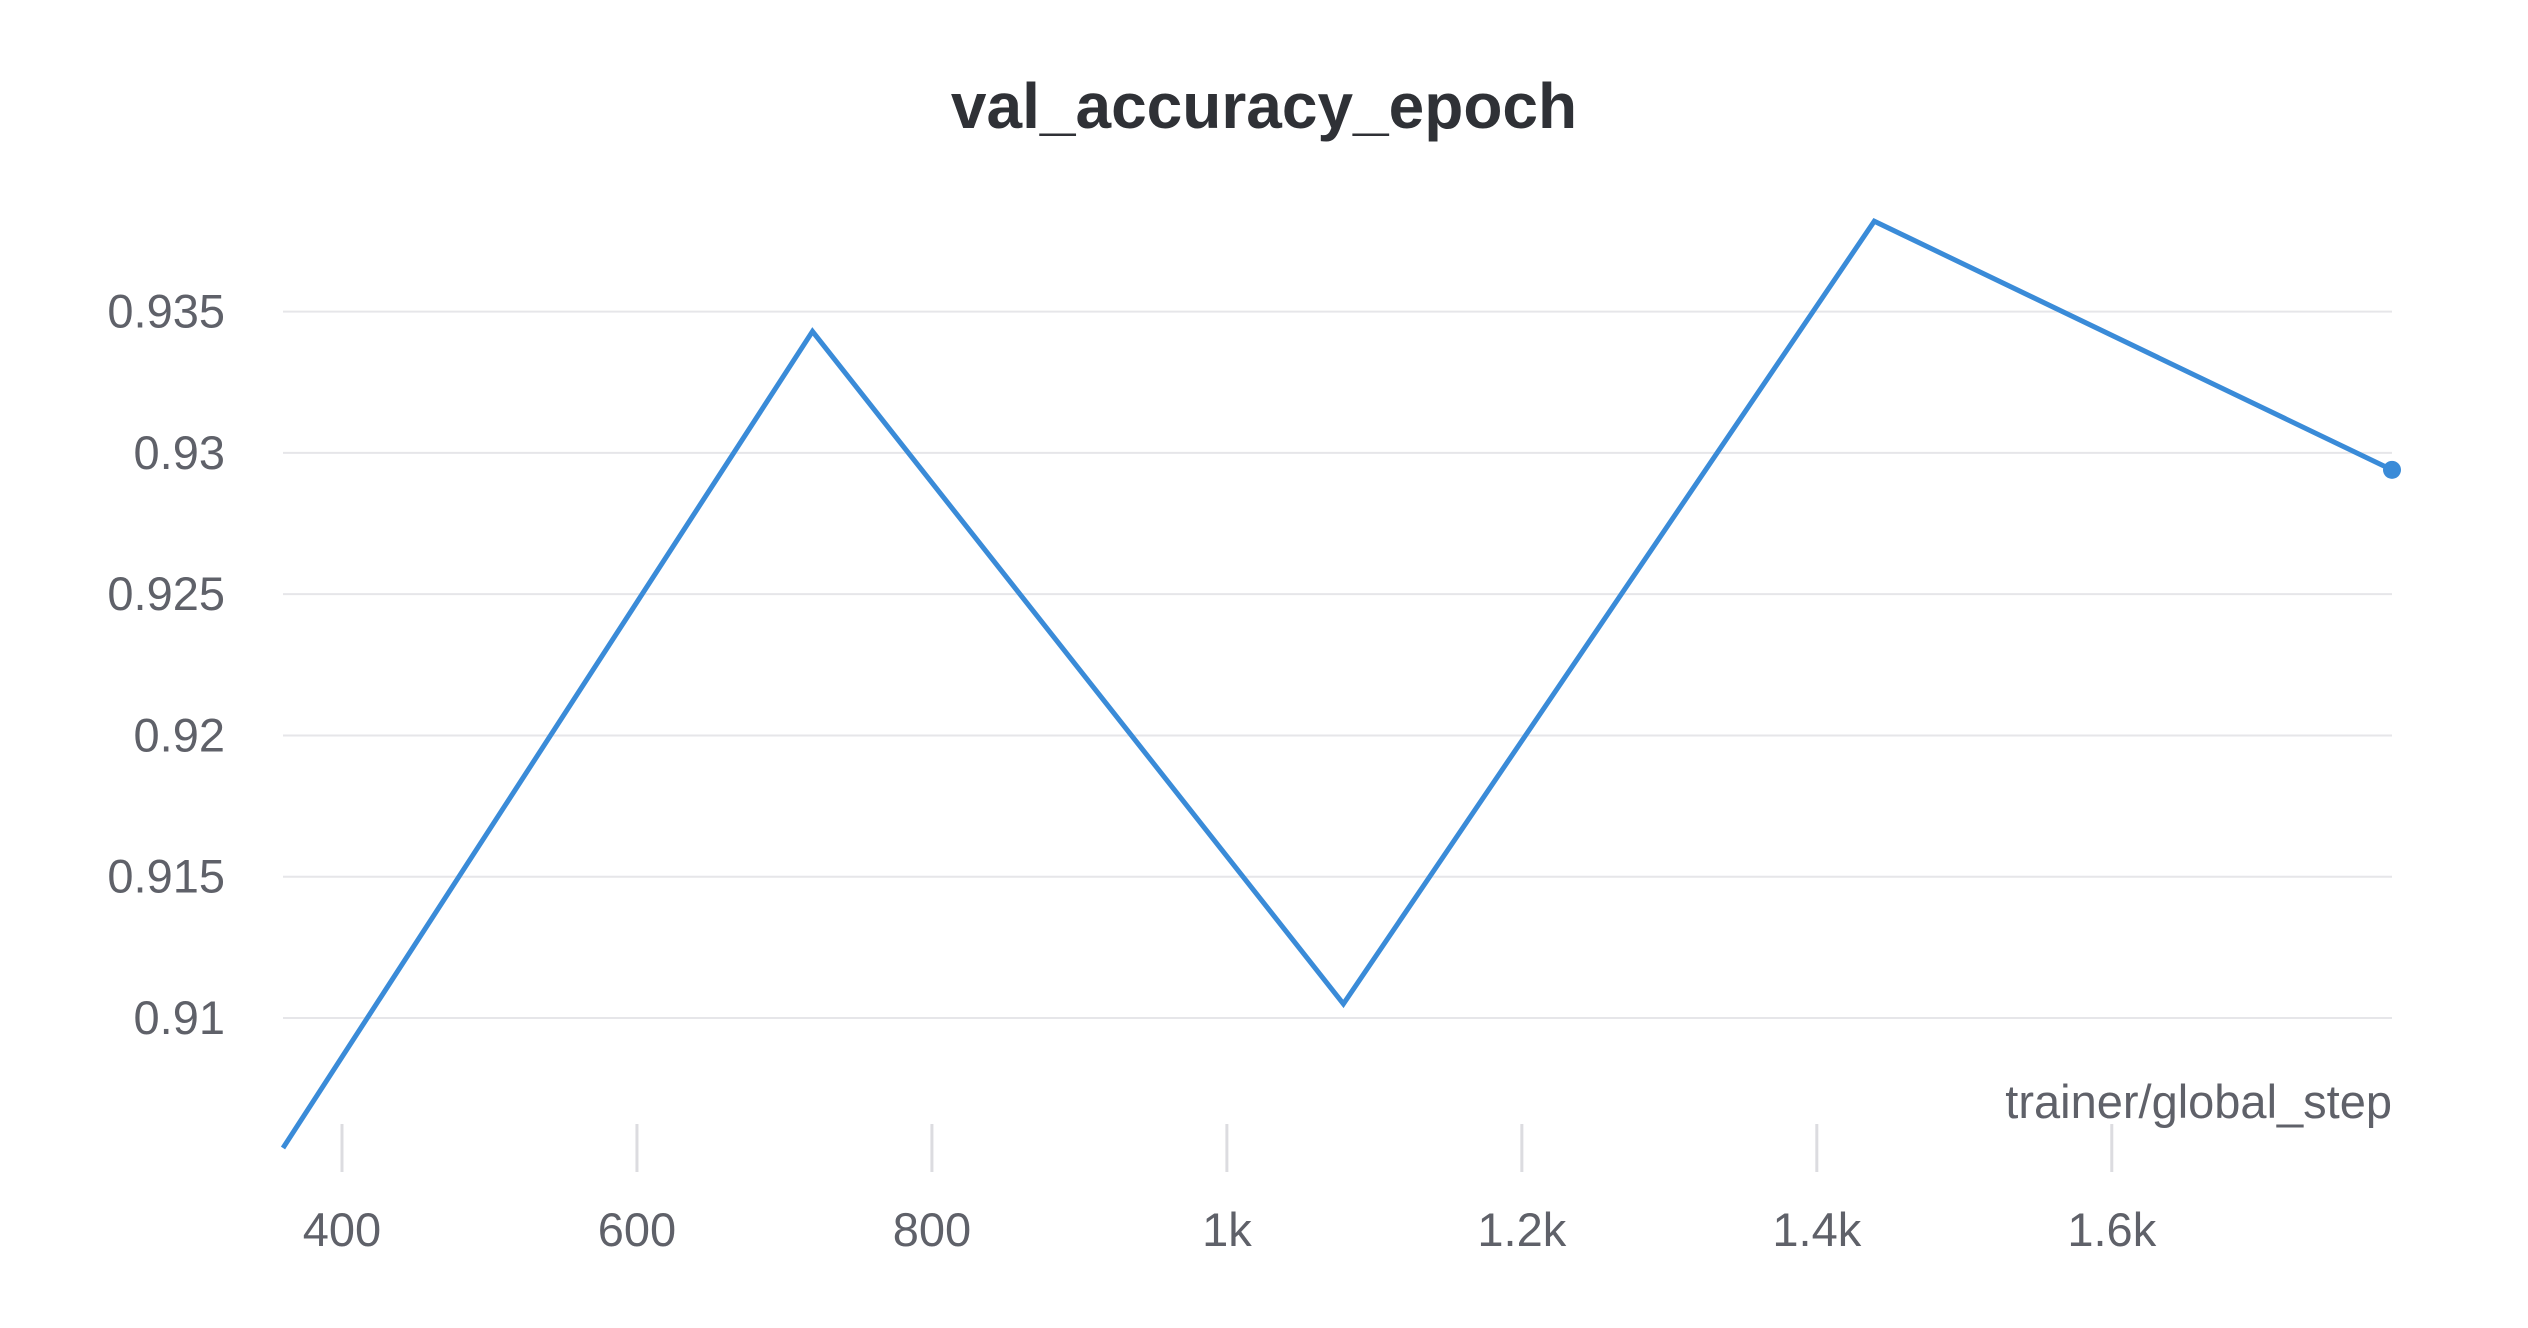 This screenshot has height=1328, width=2528. Describe the element at coordinates (1264, 106) in the screenshot. I see `chart-title: val_accuracy_epoch` at that location.